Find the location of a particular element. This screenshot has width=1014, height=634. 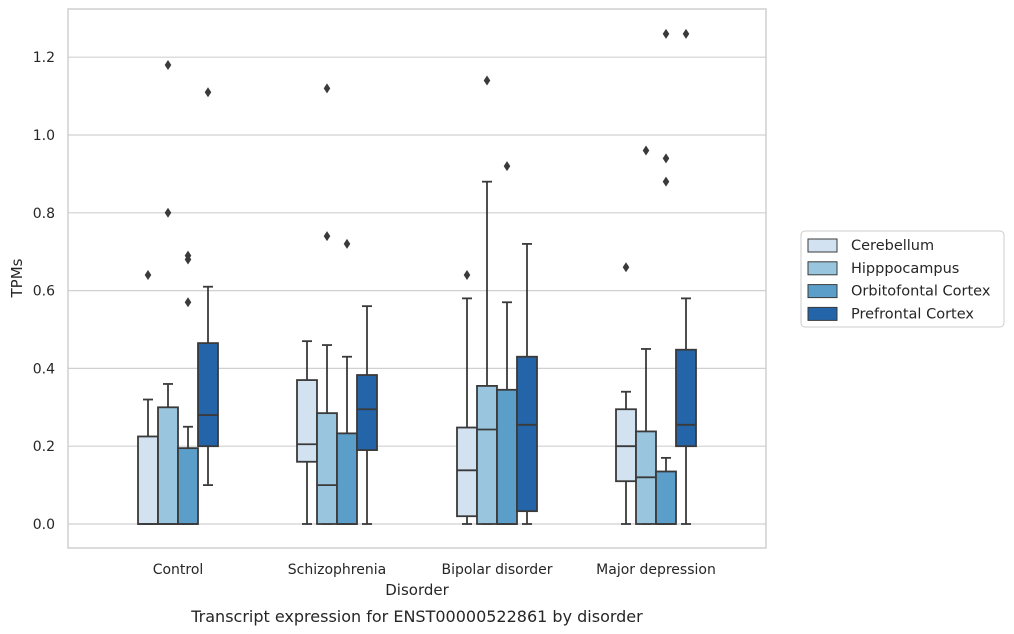

x-tick-label: Schizophrenia is located at coordinates (337, 570).